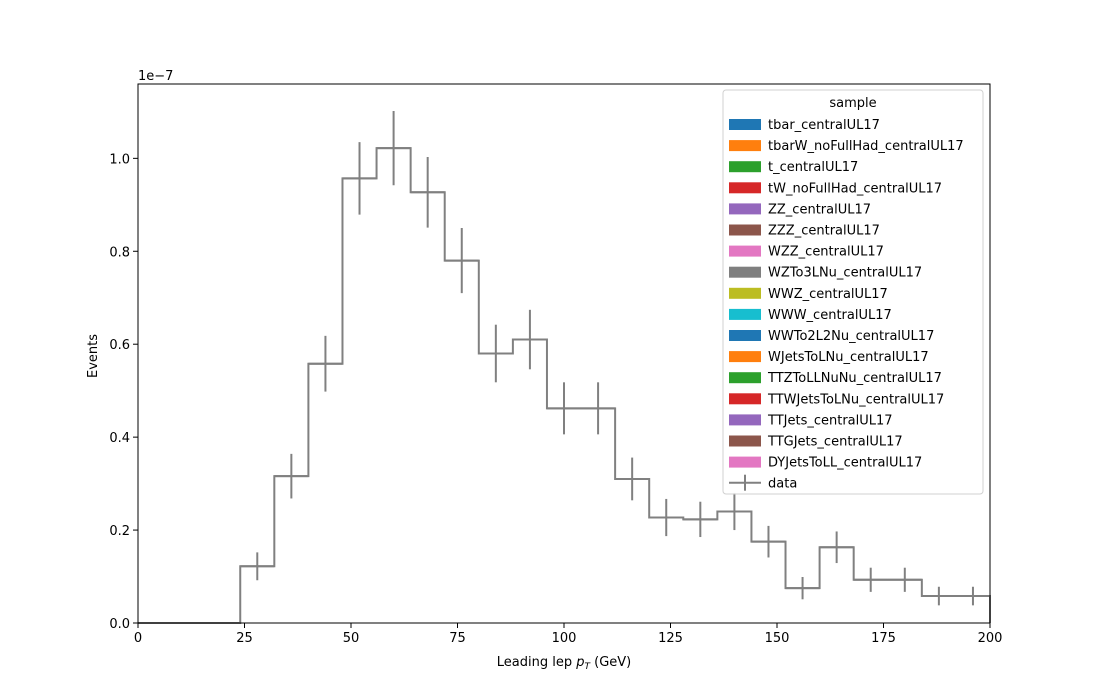 Image resolution: width=1100 pixels, height=700 pixels. I want to click on legend-entry: tbar_centralUL17, so click(804, 125).